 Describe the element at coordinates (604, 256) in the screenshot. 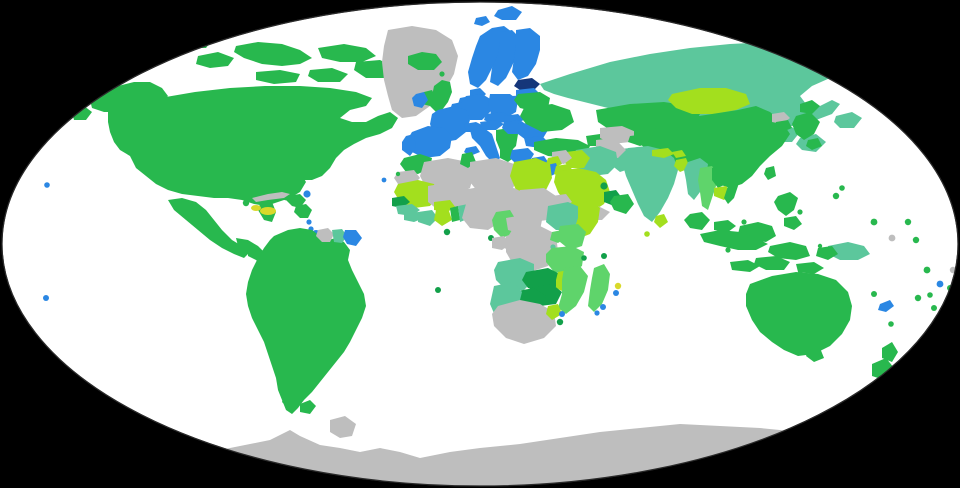

I see `region-seychelles` at that location.